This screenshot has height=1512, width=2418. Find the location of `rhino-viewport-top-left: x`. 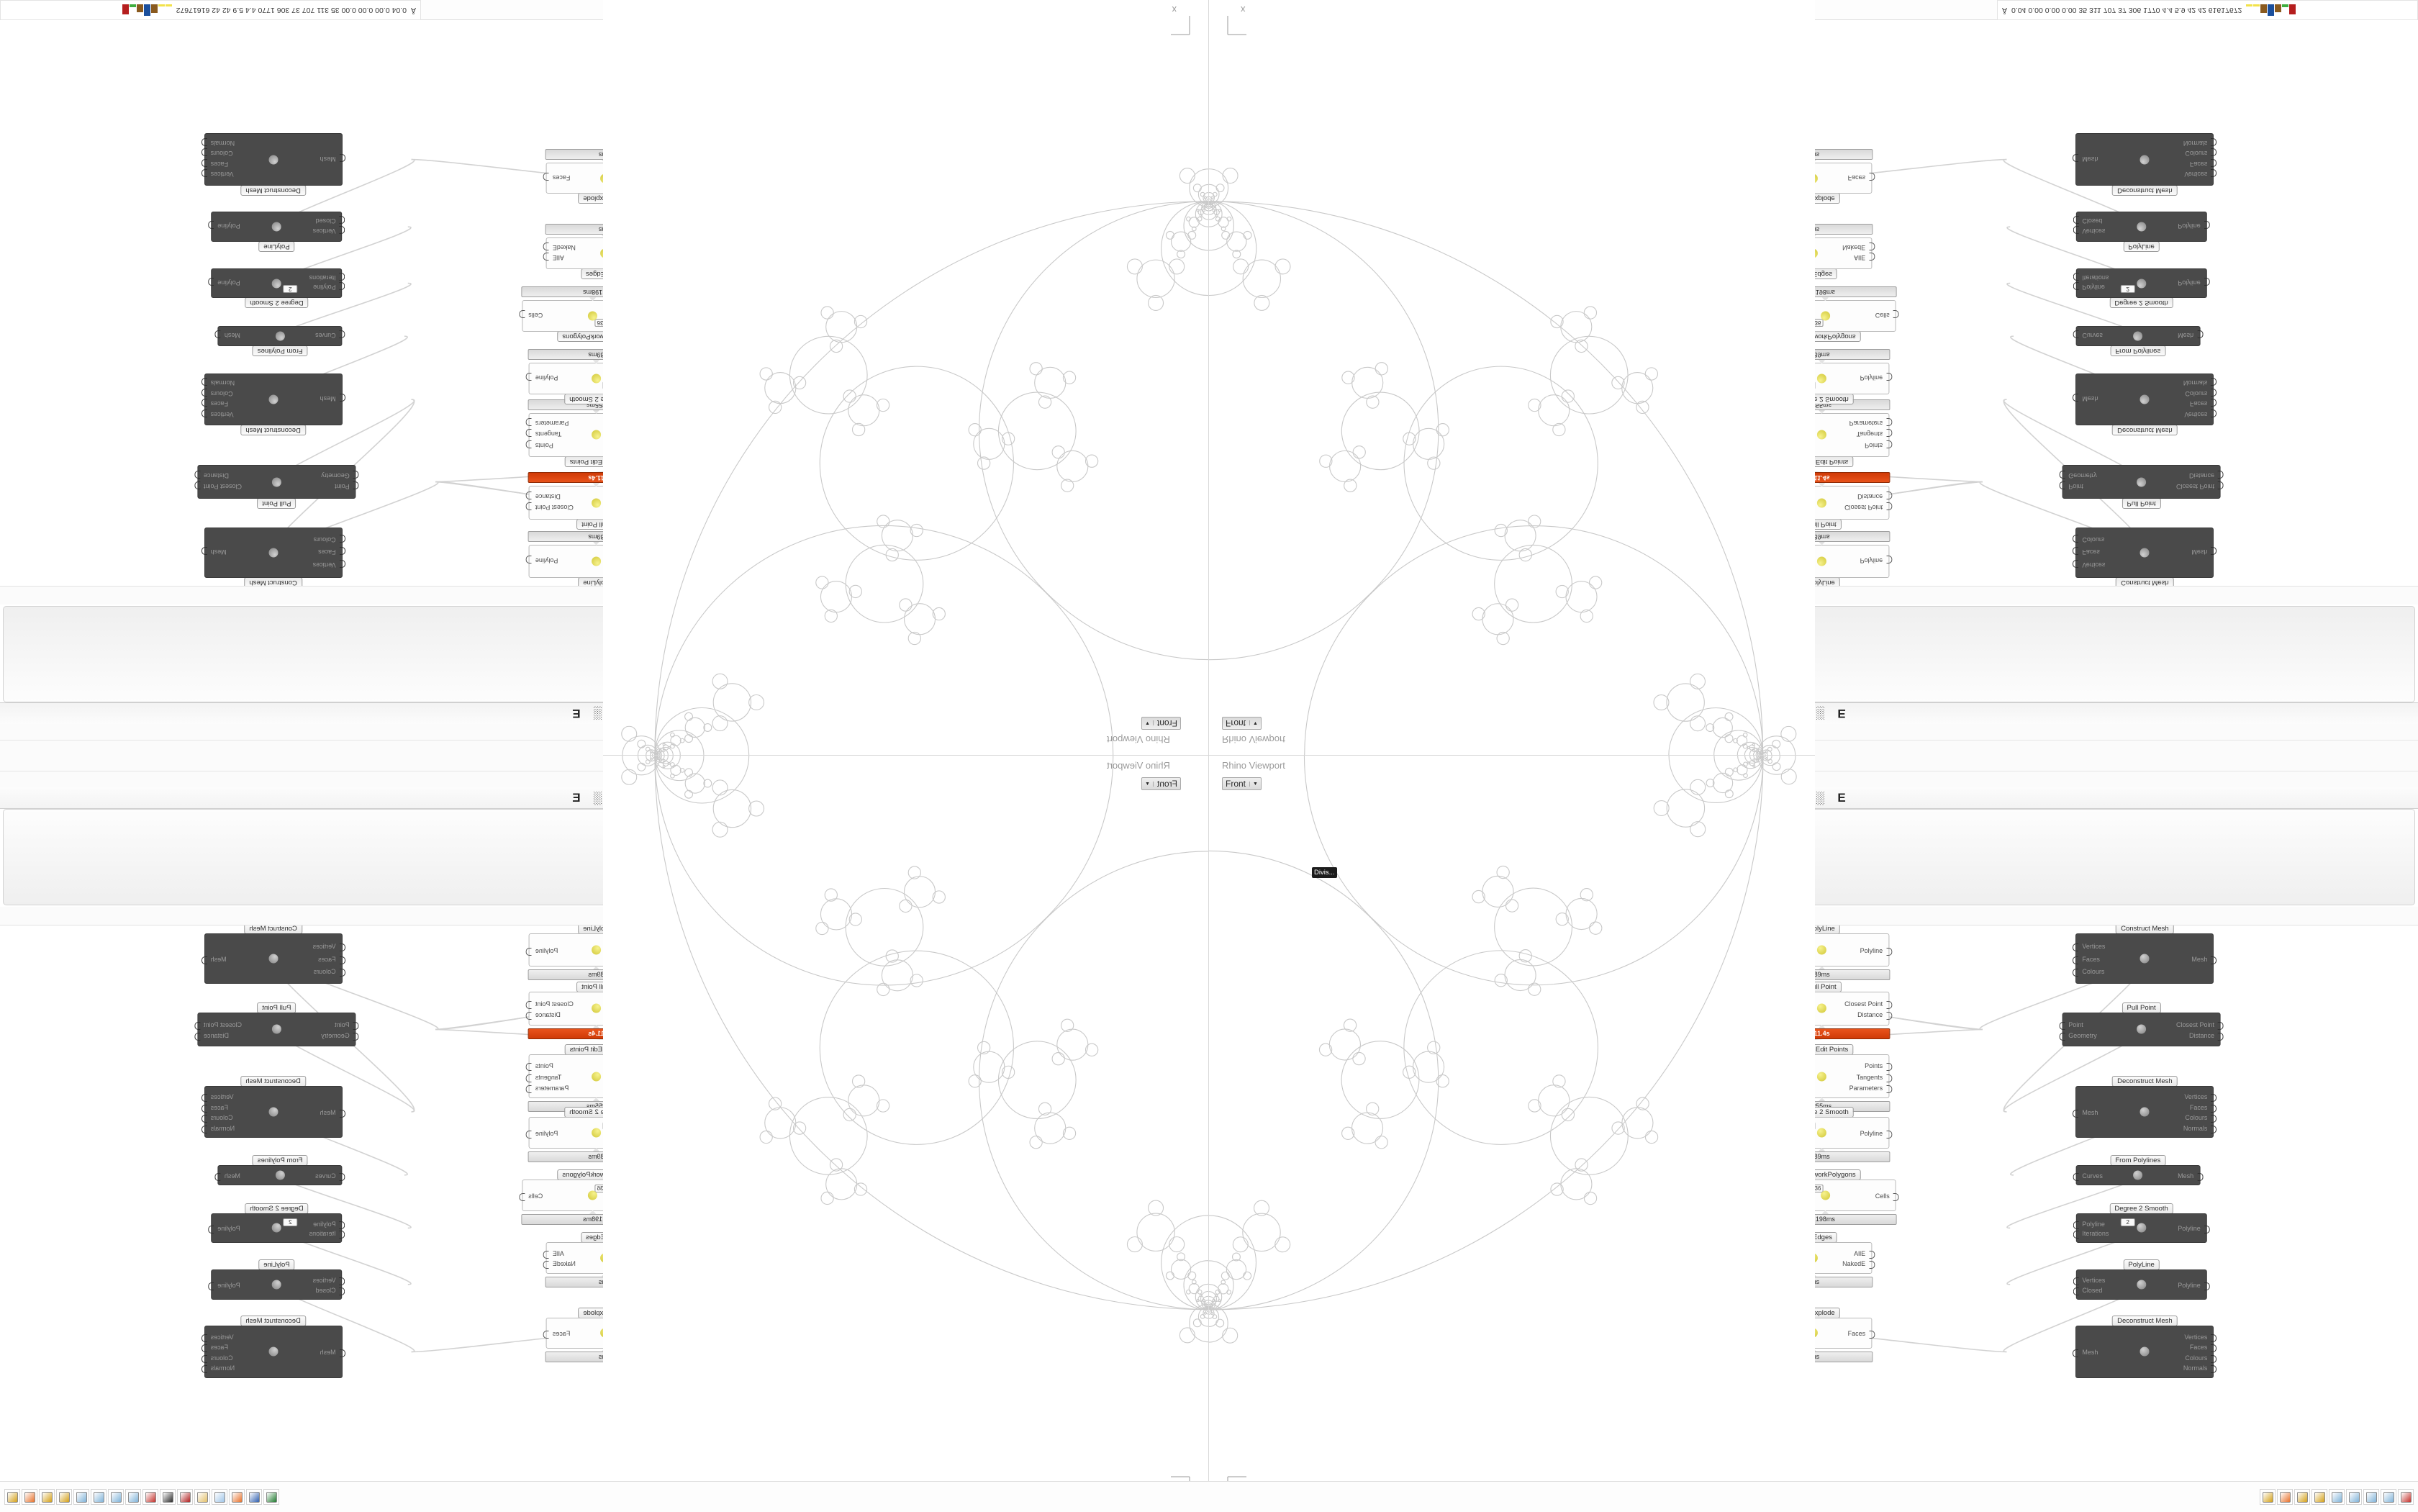

rhino-viewport-top-left: x is located at coordinates (906, 378).